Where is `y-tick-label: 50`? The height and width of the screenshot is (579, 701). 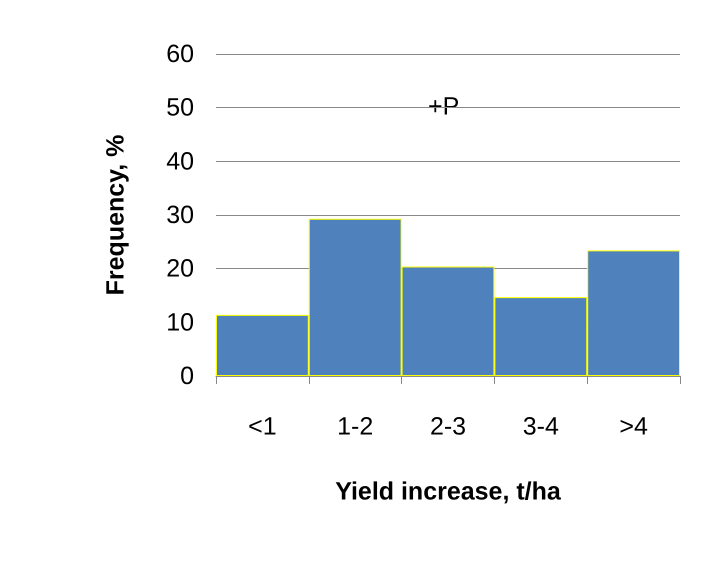 y-tick-label: 50 is located at coordinates (180, 108).